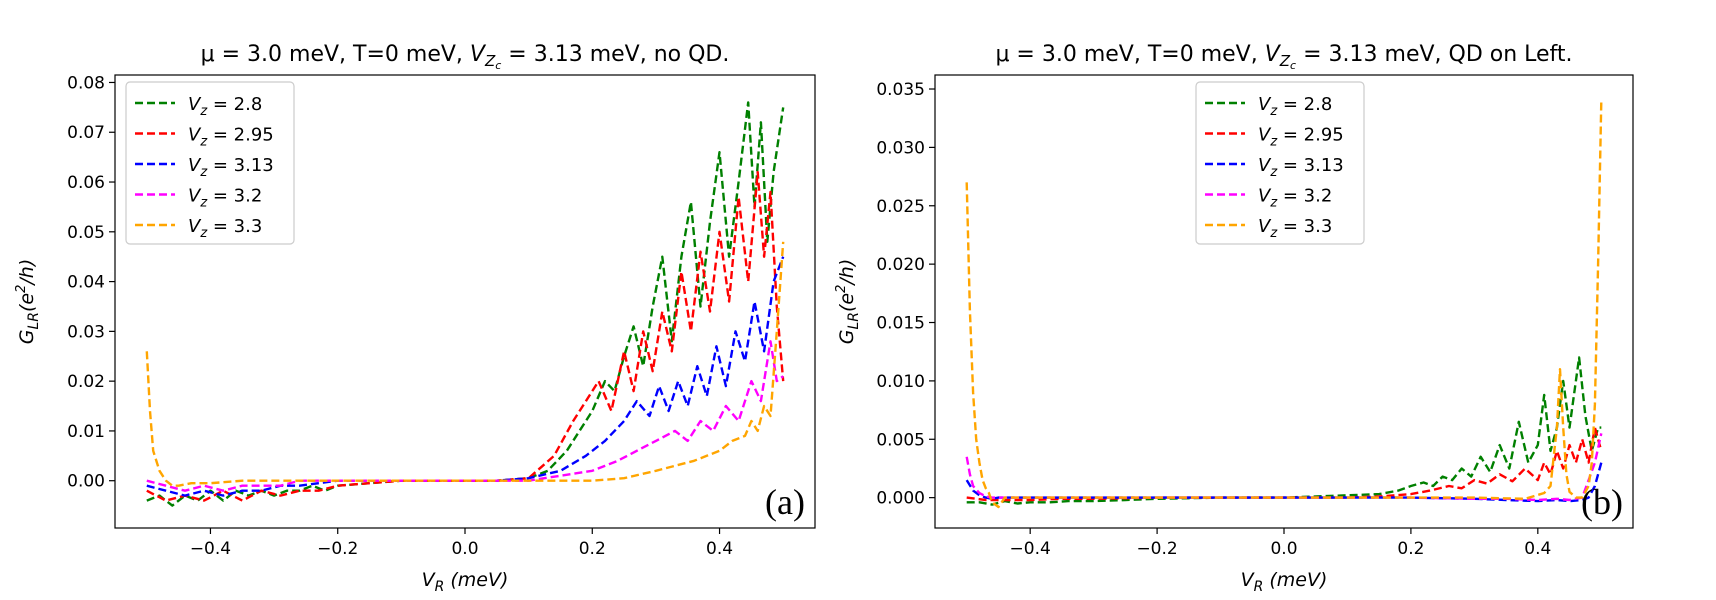 This screenshot has width=1716, height=600. What do you see at coordinates (225, 228) in the screenshot?
I see `legend-label: Vz = 3.3` at bounding box center [225, 228].